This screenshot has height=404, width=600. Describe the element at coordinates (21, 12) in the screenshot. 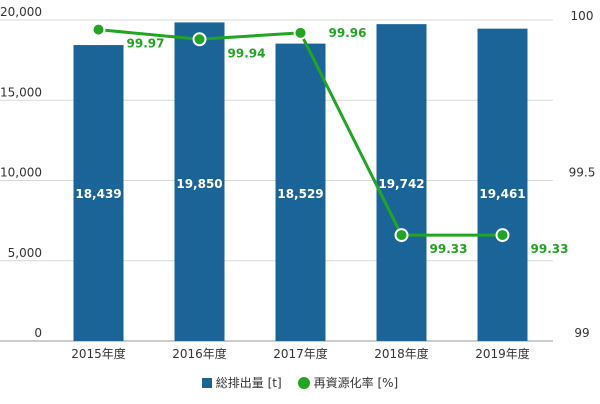

I see `y-left-tick-label: 20,000` at that location.